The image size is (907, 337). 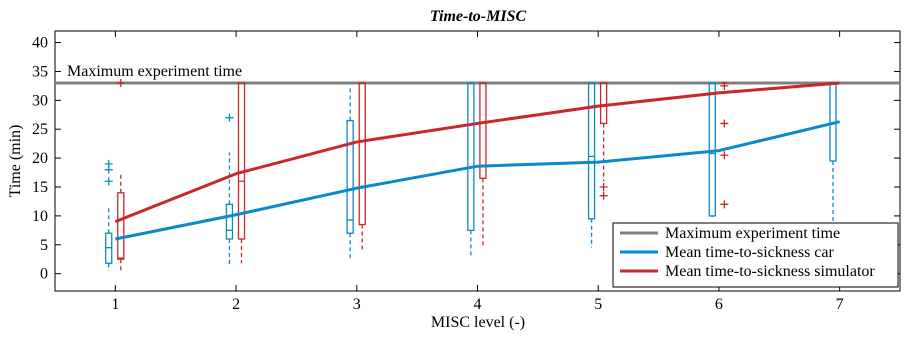 What do you see at coordinates (40, 216) in the screenshot?
I see `y-tick-label: 10` at bounding box center [40, 216].